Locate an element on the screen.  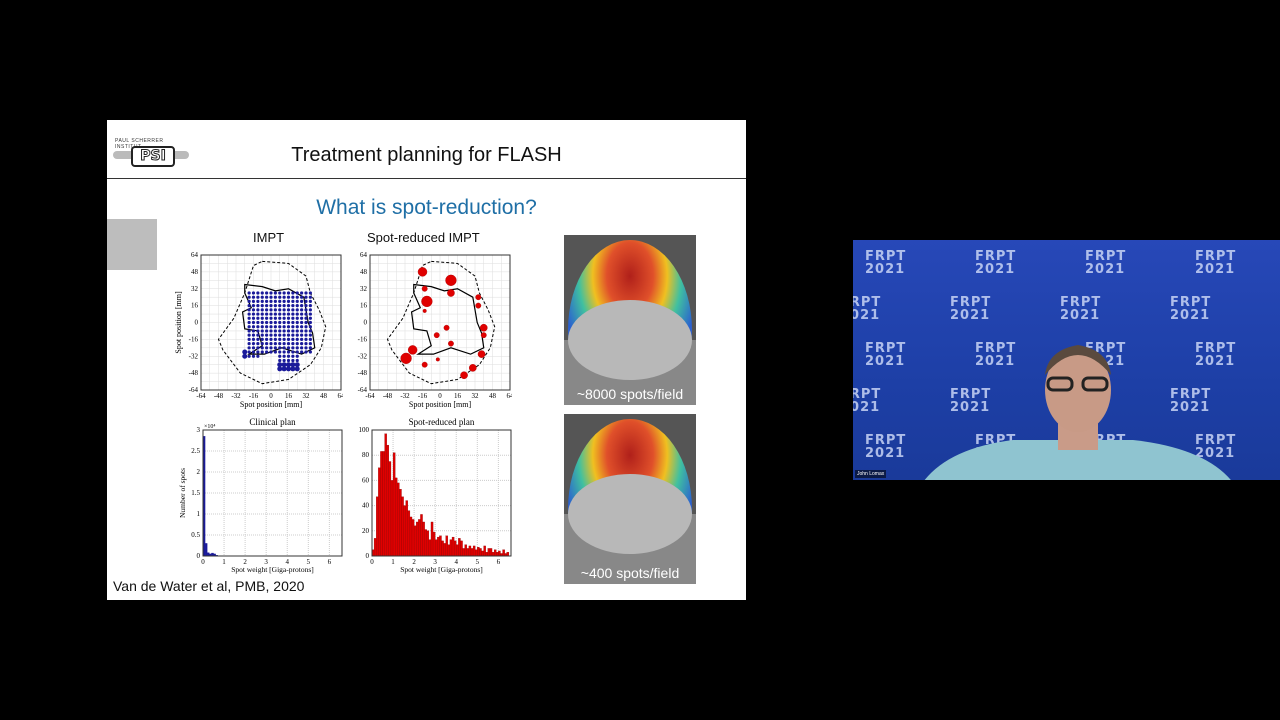
x-tick-label: 4 is located at coordinates (456, 562).